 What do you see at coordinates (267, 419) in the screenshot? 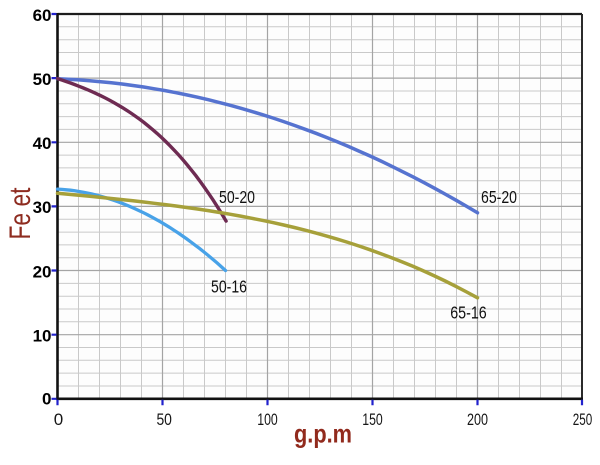
I see `svg-text: 100` at bounding box center [267, 419].